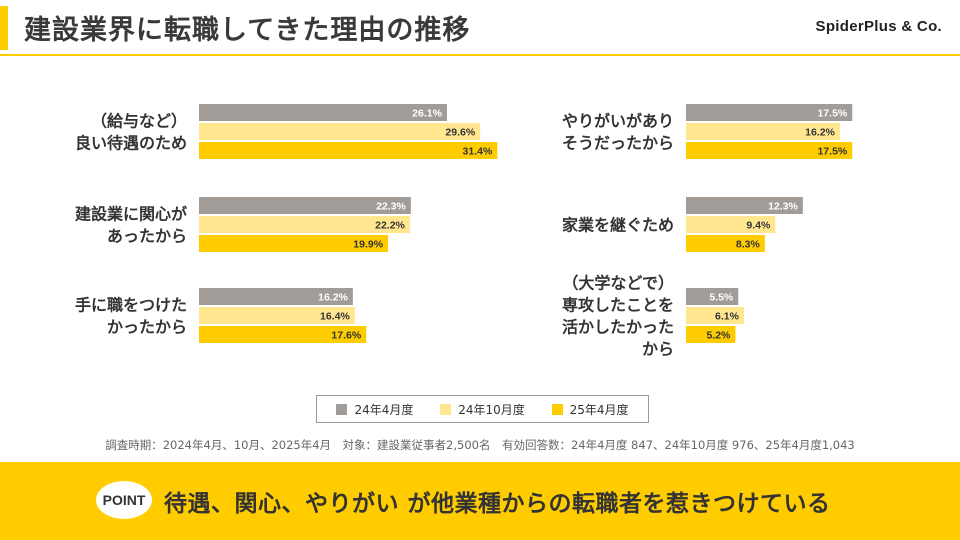  I want to click on category-label: 良い待遇のため, so click(131, 143).